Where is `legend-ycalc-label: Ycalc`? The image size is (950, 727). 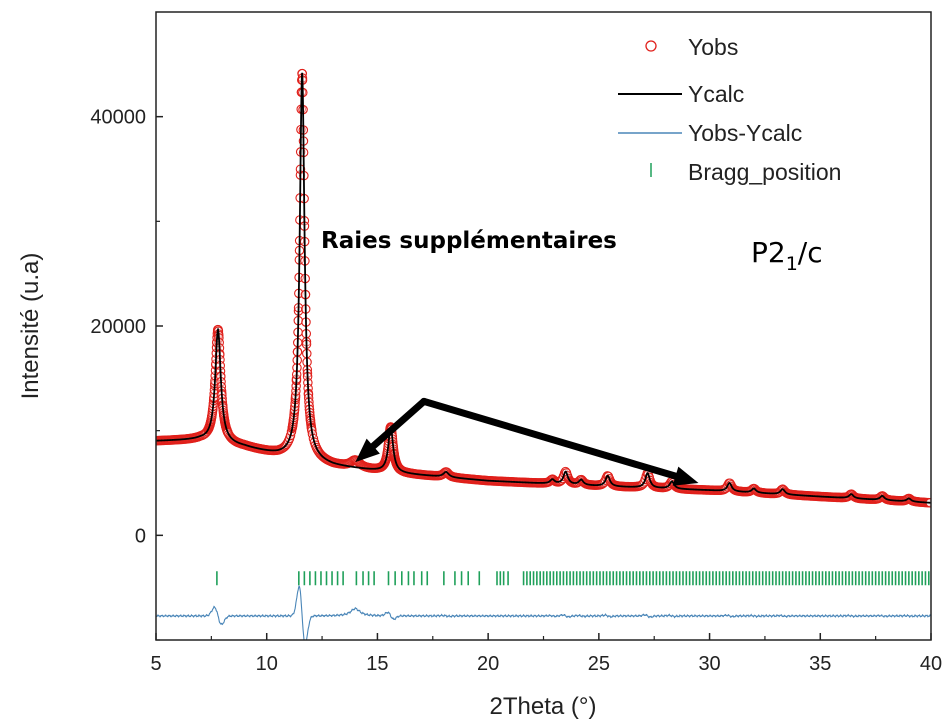
legend-ycalc-label: Ycalc is located at coordinates (716, 94).